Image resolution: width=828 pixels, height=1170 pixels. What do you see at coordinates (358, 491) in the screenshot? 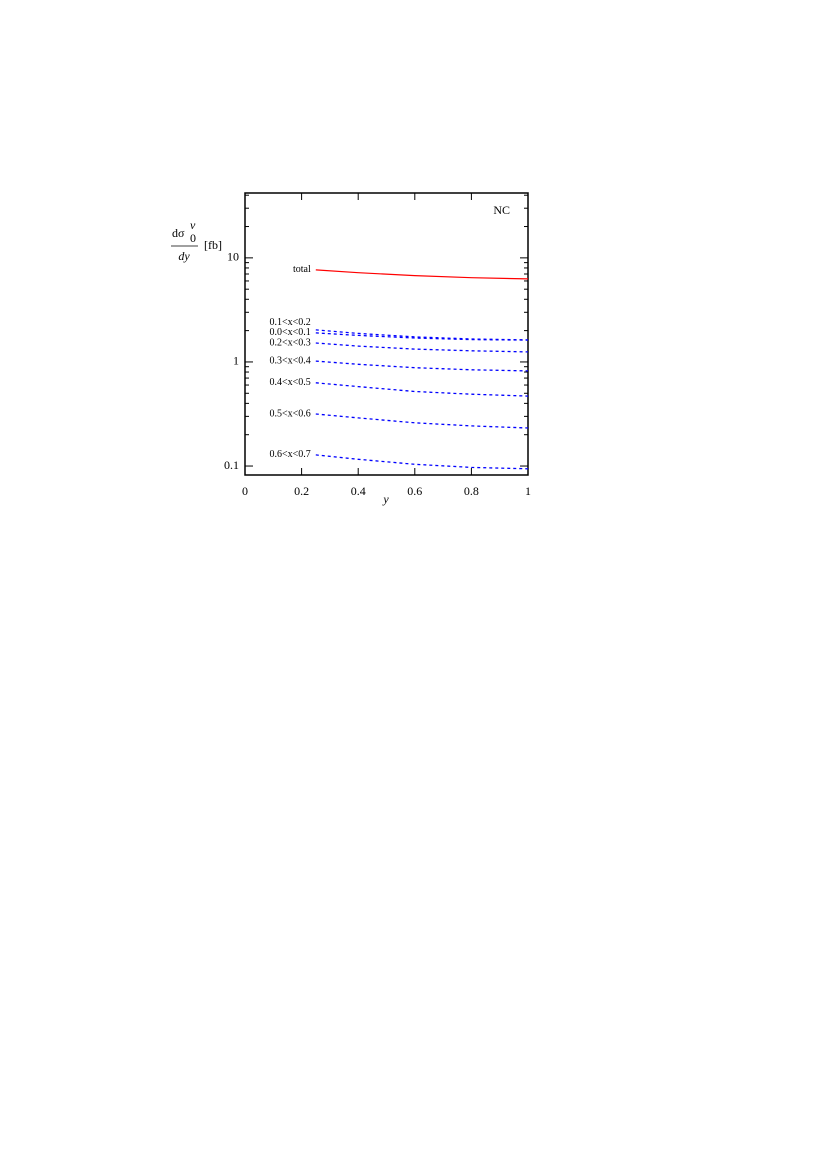
I see `x-tick-label: 0.4` at bounding box center [358, 491].